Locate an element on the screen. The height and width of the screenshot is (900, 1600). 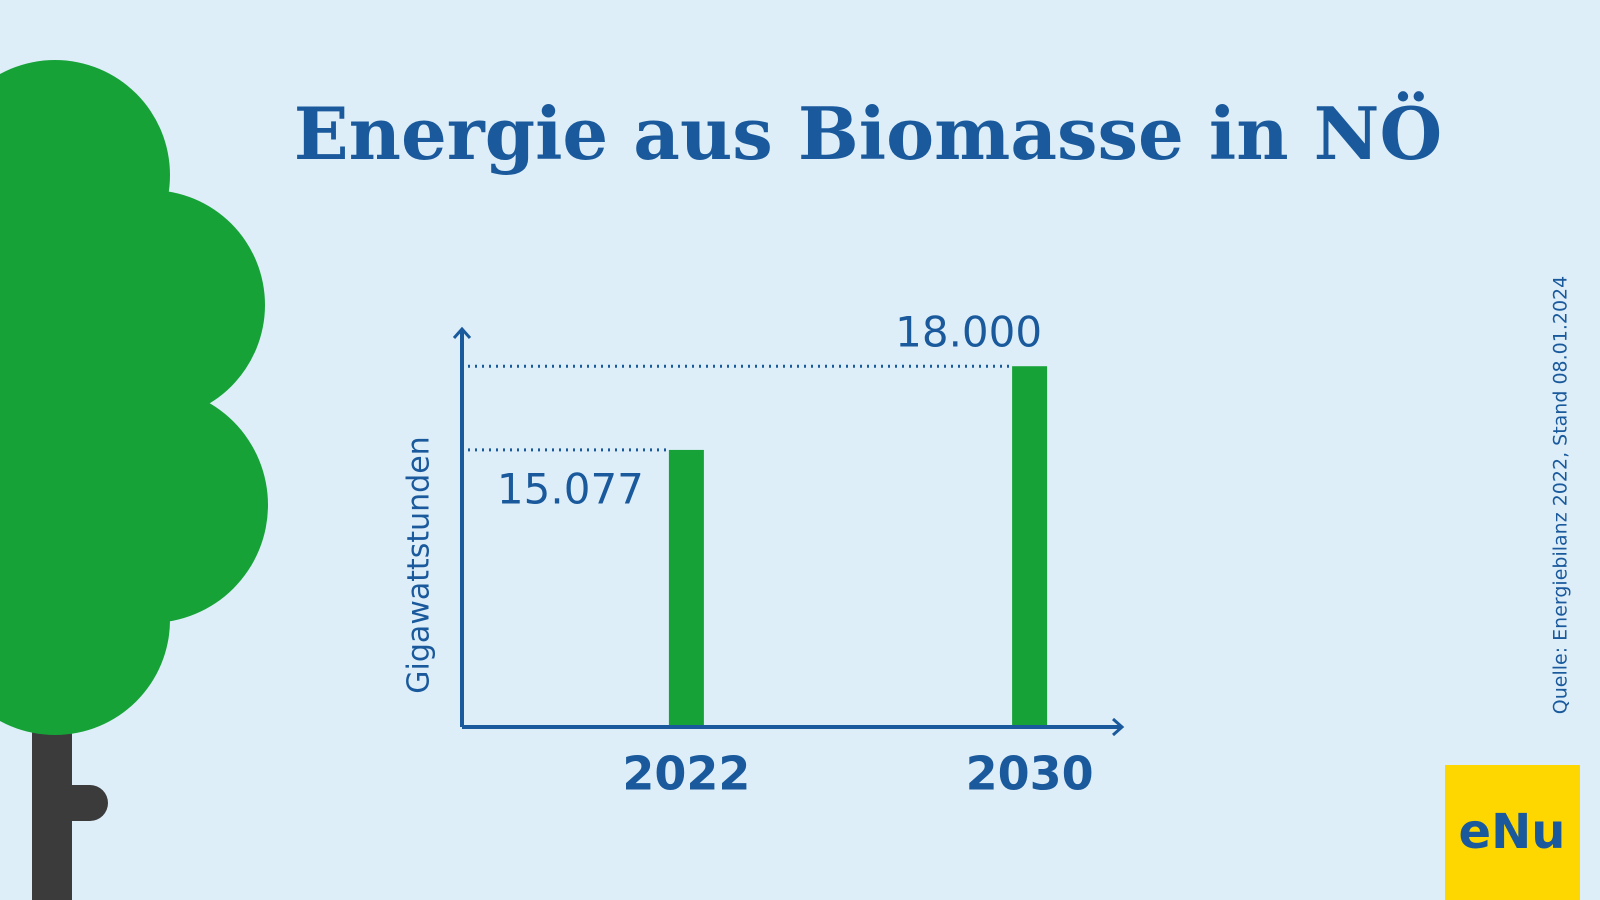
x-axis-arrow is located at coordinates (1118, 727).